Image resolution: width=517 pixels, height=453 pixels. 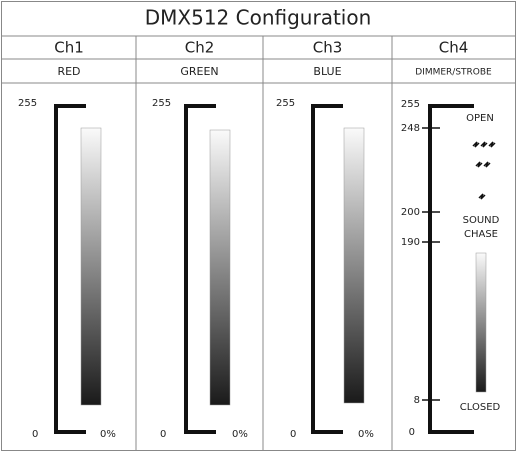 I want to click on scale-label: 8, so click(x=417, y=400).